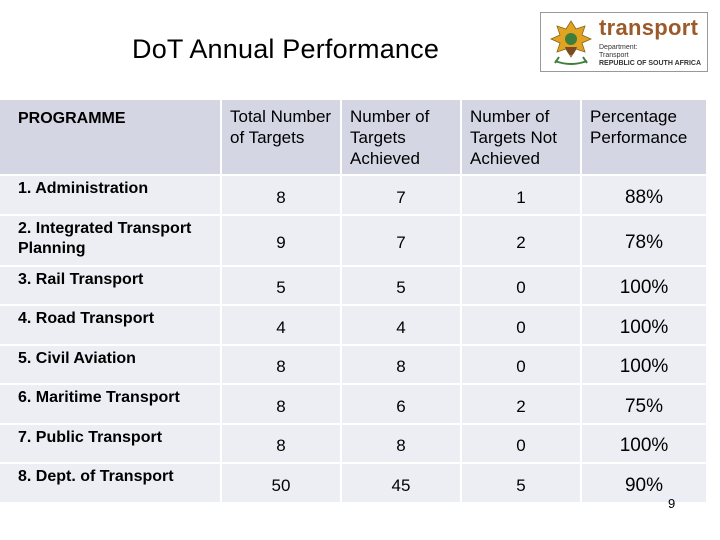 This screenshot has height=540, width=720. I want to click on achieved-cell: 5, so click(402, 286).